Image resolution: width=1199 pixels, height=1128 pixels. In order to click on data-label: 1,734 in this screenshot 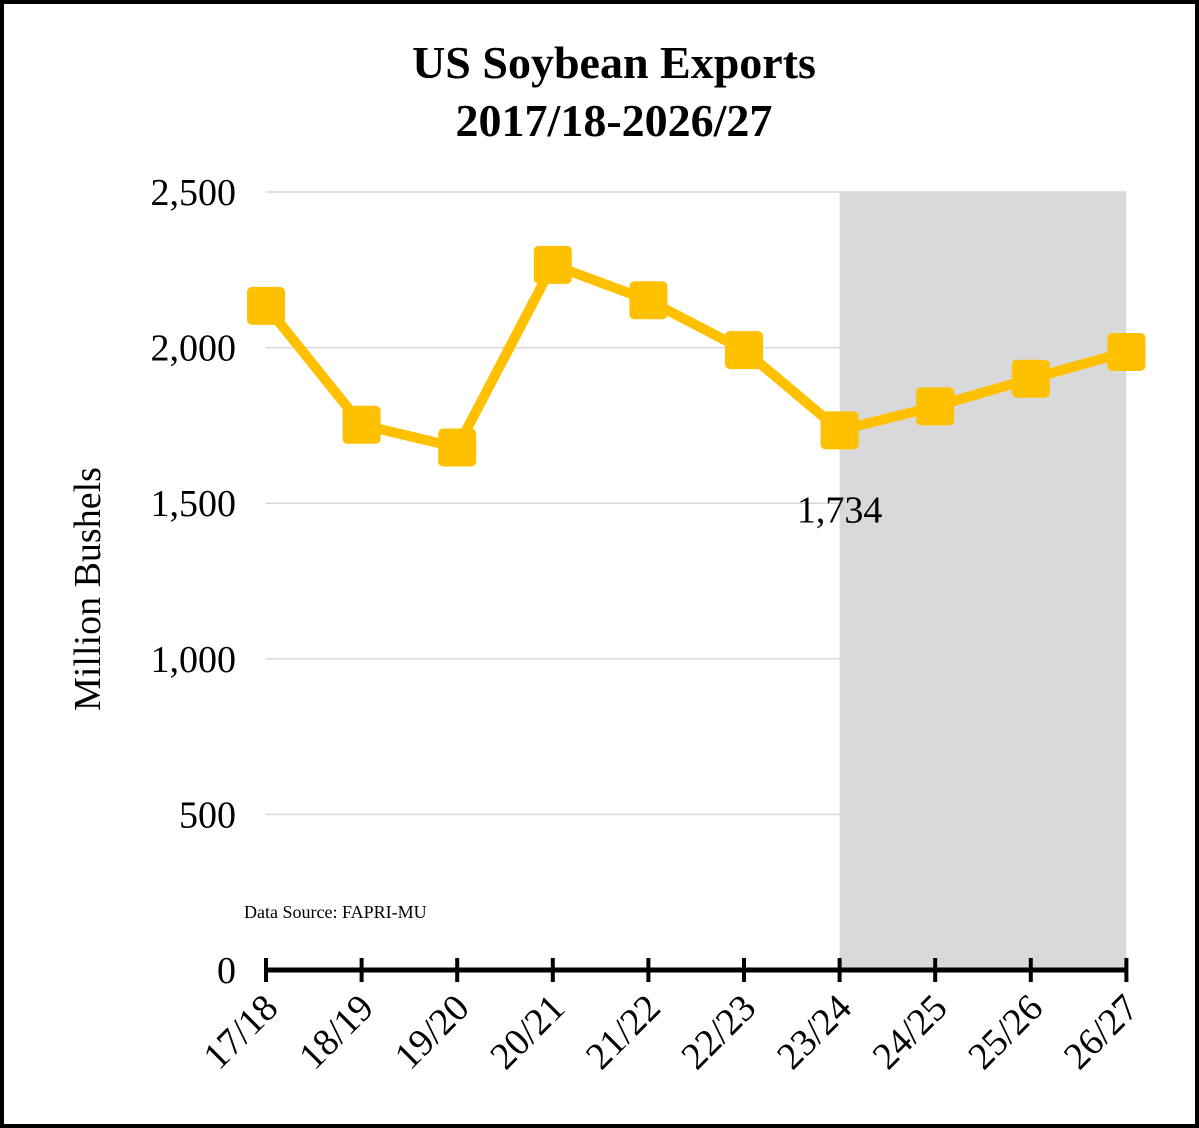, I will do `click(840, 510)`.